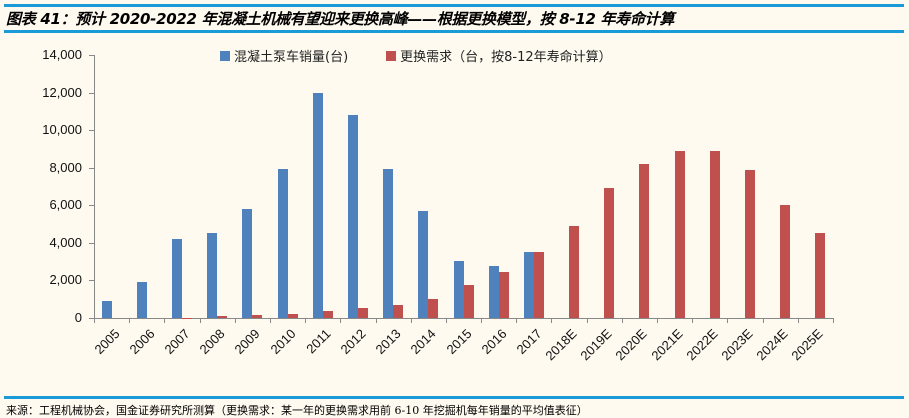 This screenshot has width=909, height=418. What do you see at coordinates (47, 167) in the screenshot?
I see `y-tick-label: 8,000` at bounding box center [47, 167].